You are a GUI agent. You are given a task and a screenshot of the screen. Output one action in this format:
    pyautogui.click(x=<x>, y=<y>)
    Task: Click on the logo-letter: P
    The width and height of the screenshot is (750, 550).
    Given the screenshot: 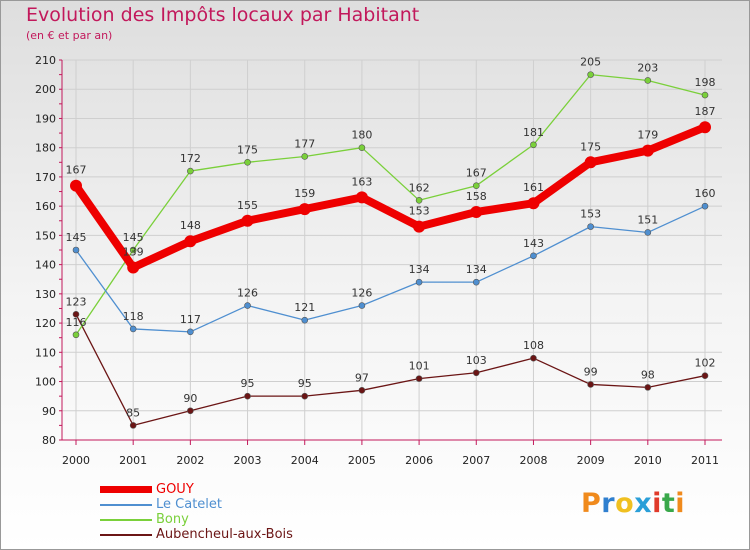 What is the action you would take?
    pyautogui.click(x=591, y=503)
    